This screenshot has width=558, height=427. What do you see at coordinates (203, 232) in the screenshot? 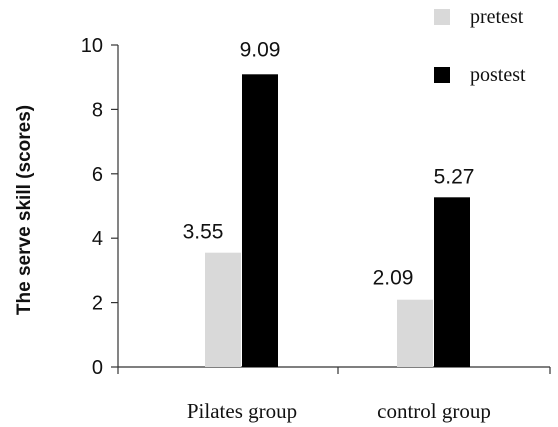
I see `data-label: 3.55` at bounding box center [203, 232].